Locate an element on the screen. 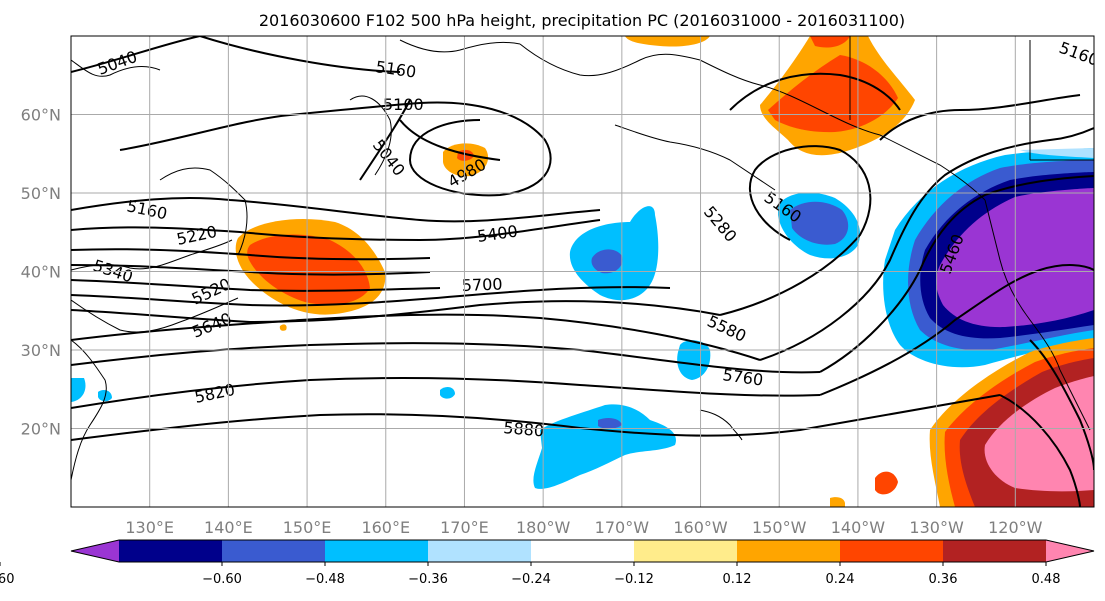 Image resolution: width=1105 pixels, height=601 pixels. lon-tick-label: 120°W is located at coordinates (1015, 527).